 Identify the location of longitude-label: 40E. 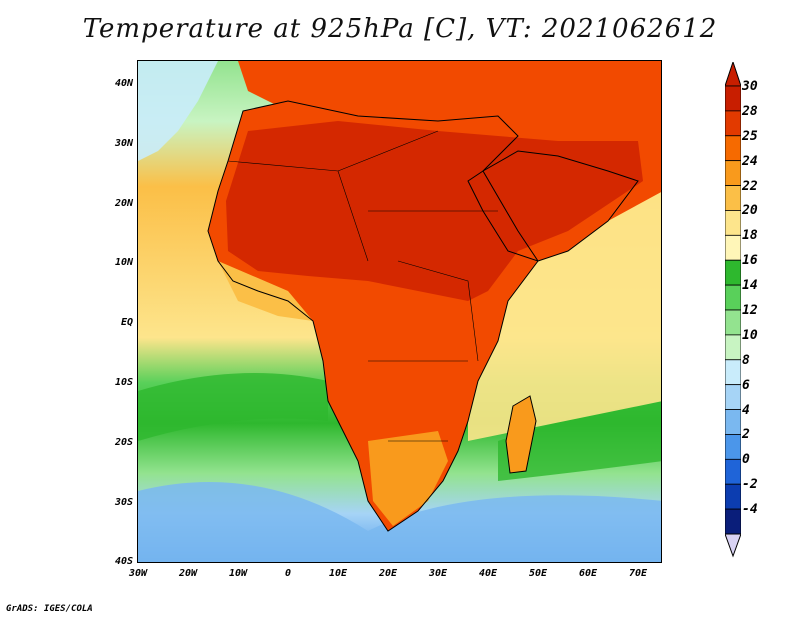
(488, 573).